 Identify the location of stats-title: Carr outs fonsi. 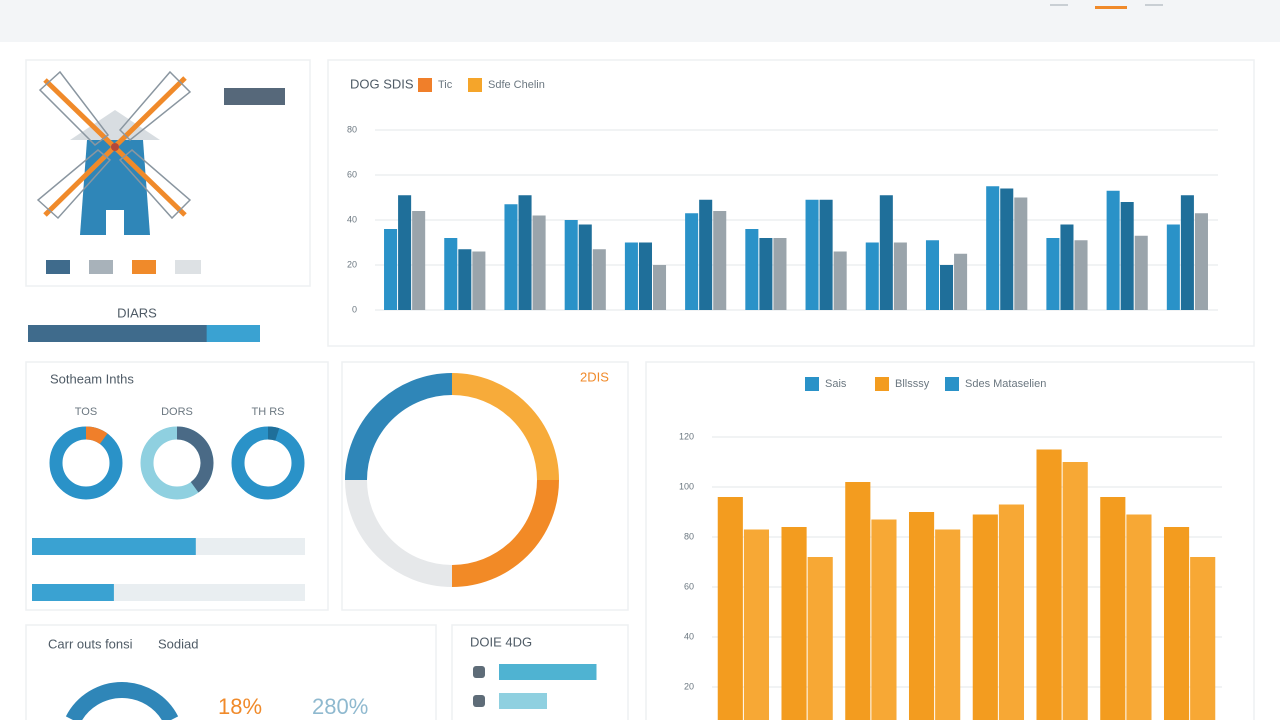
(90, 643).